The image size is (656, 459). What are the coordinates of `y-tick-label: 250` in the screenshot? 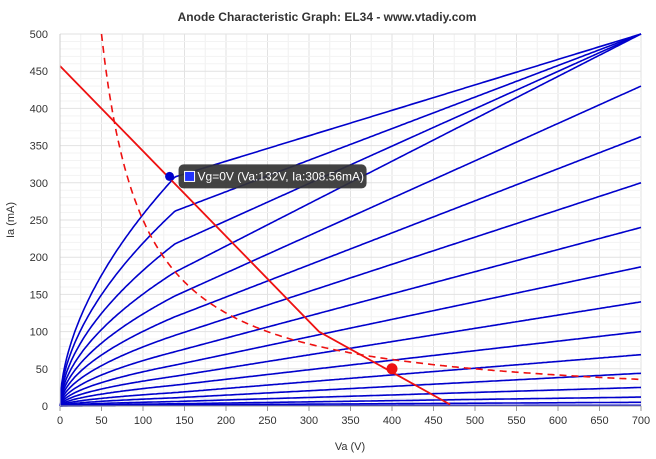 It's located at (39, 221).